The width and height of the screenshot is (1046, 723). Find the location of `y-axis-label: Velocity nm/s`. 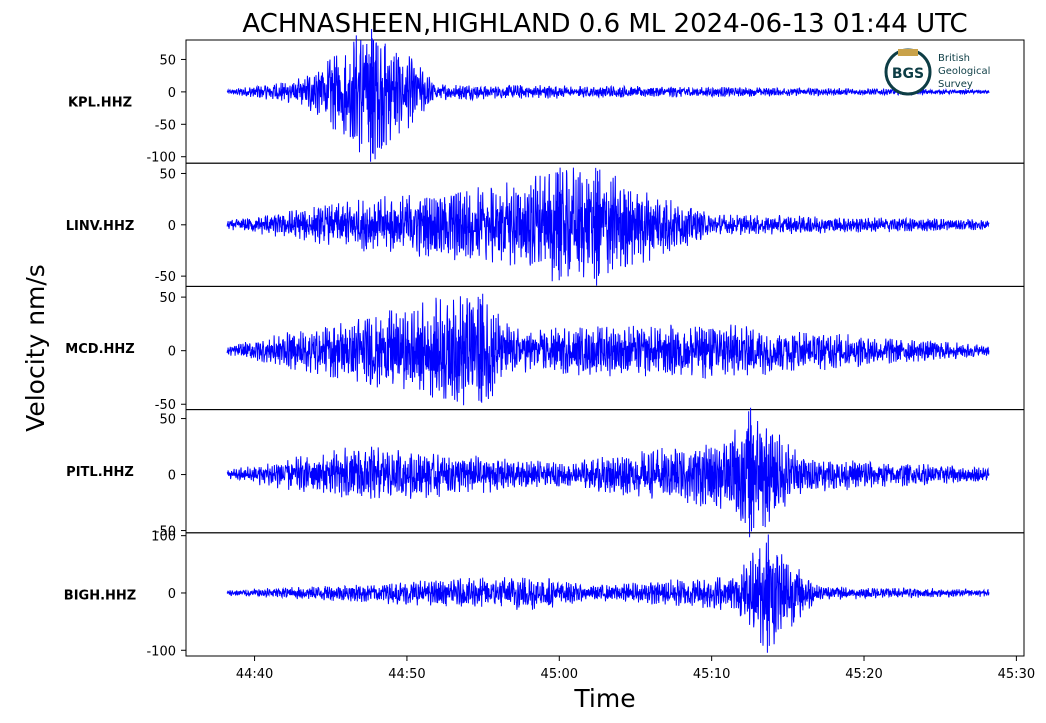

y-axis-label: Velocity nm/s is located at coordinates (35, 348).